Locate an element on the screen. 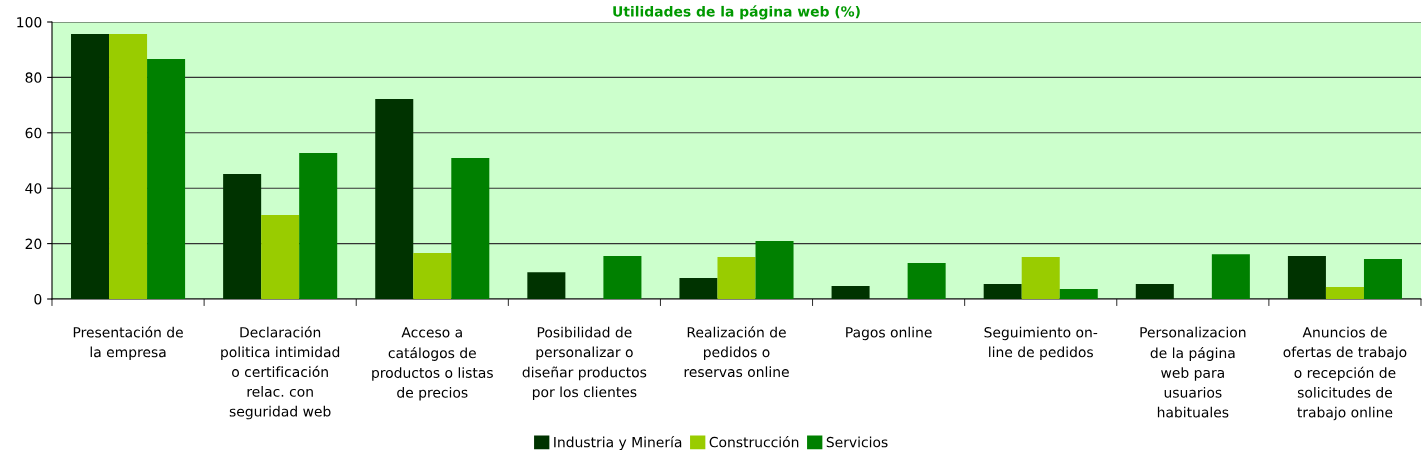  x-tick-label: Anuncios de ofertas de trabajo o recepción de solicitudes de trabajo online is located at coordinates (1345, 373).